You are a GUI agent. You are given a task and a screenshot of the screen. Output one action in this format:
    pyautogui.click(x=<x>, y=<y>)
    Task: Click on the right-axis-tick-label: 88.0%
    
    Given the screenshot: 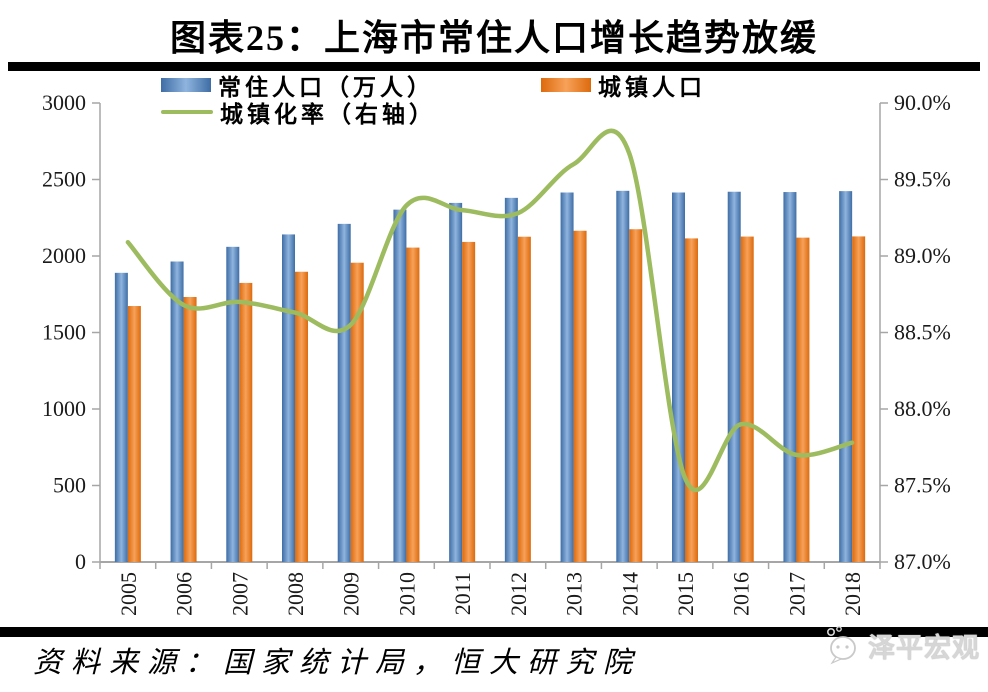 What is the action you would take?
    pyautogui.click(x=922, y=408)
    